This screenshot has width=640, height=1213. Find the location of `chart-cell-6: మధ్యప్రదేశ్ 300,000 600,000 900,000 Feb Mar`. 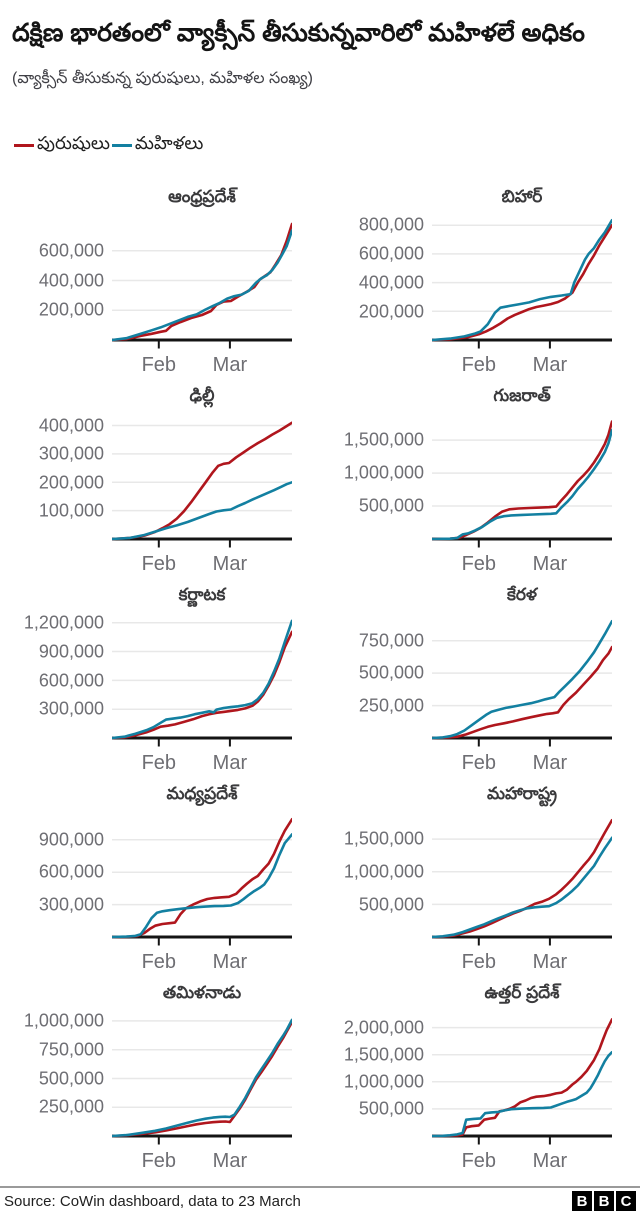

chart-cell-6: మధ్యప్రదేశ్ 300,000 600,000 900,000 Feb Mar is located at coordinates (160, 882).